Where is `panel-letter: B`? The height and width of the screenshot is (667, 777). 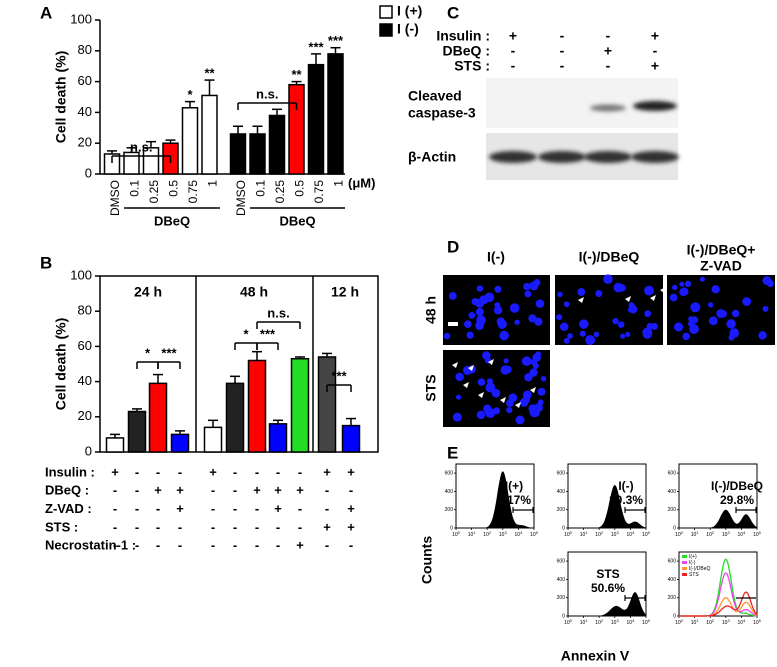 panel-letter: B is located at coordinates (46, 262).